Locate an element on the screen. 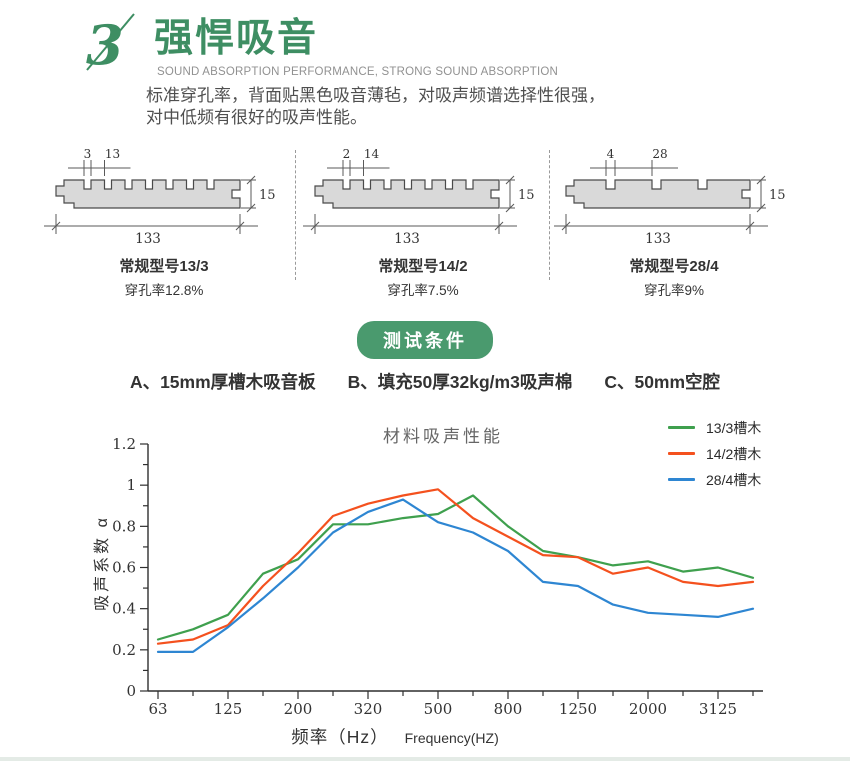 The width and height of the screenshot is (850, 761). y-tick-label: 1.2 is located at coordinates (124, 444).